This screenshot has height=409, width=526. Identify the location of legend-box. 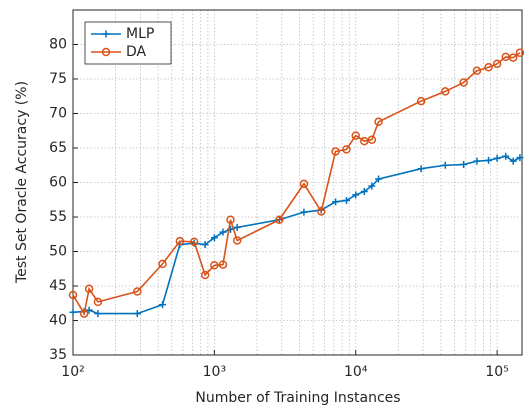
(128, 43).